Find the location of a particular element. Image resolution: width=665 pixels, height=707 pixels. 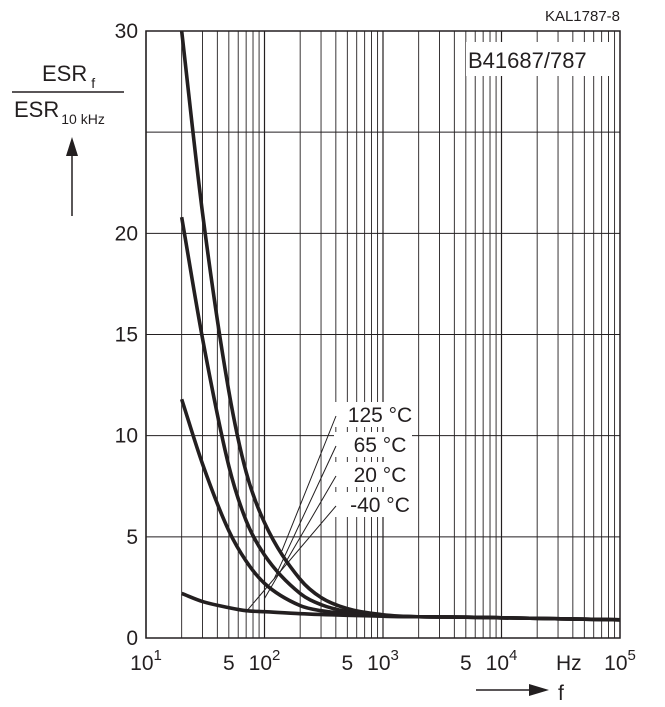

y-tick-label: 20 is located at coordinates (126, 233).